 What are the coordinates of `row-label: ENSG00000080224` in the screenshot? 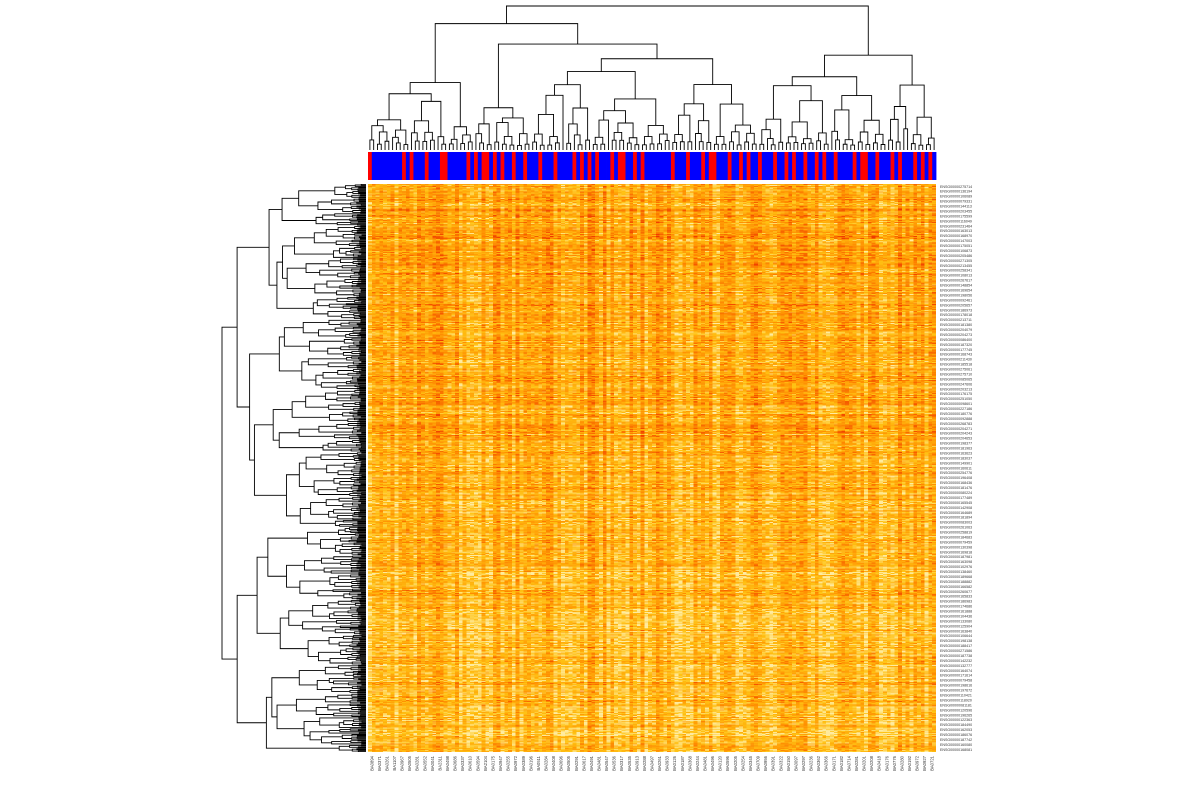 It's located at (956, 493).